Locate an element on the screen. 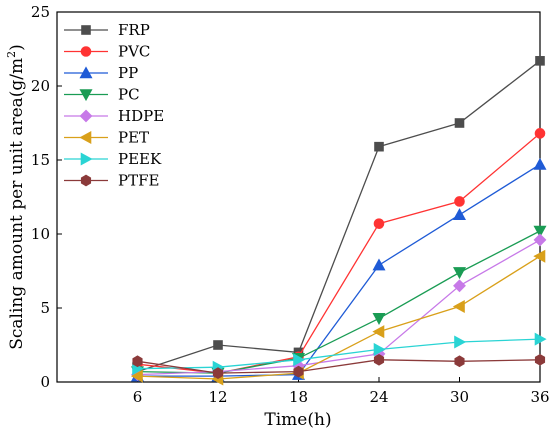 This screenshot has width=550, height=440. x-axis-label: Time(h) is located at coordinates (297, 420).